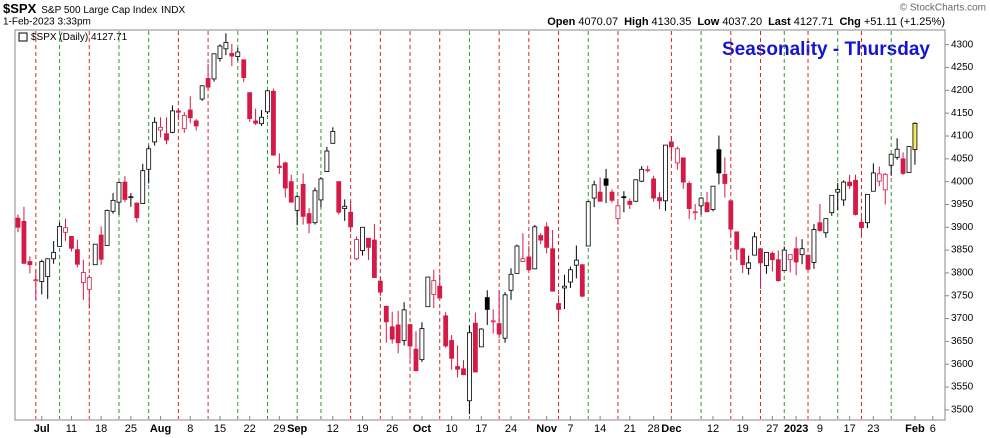 The image size is (990, 438). What do you see at coordinates (220, 429) in the screenshot?
I see `x-tick-label: 15` at bounding box center [220, 429].